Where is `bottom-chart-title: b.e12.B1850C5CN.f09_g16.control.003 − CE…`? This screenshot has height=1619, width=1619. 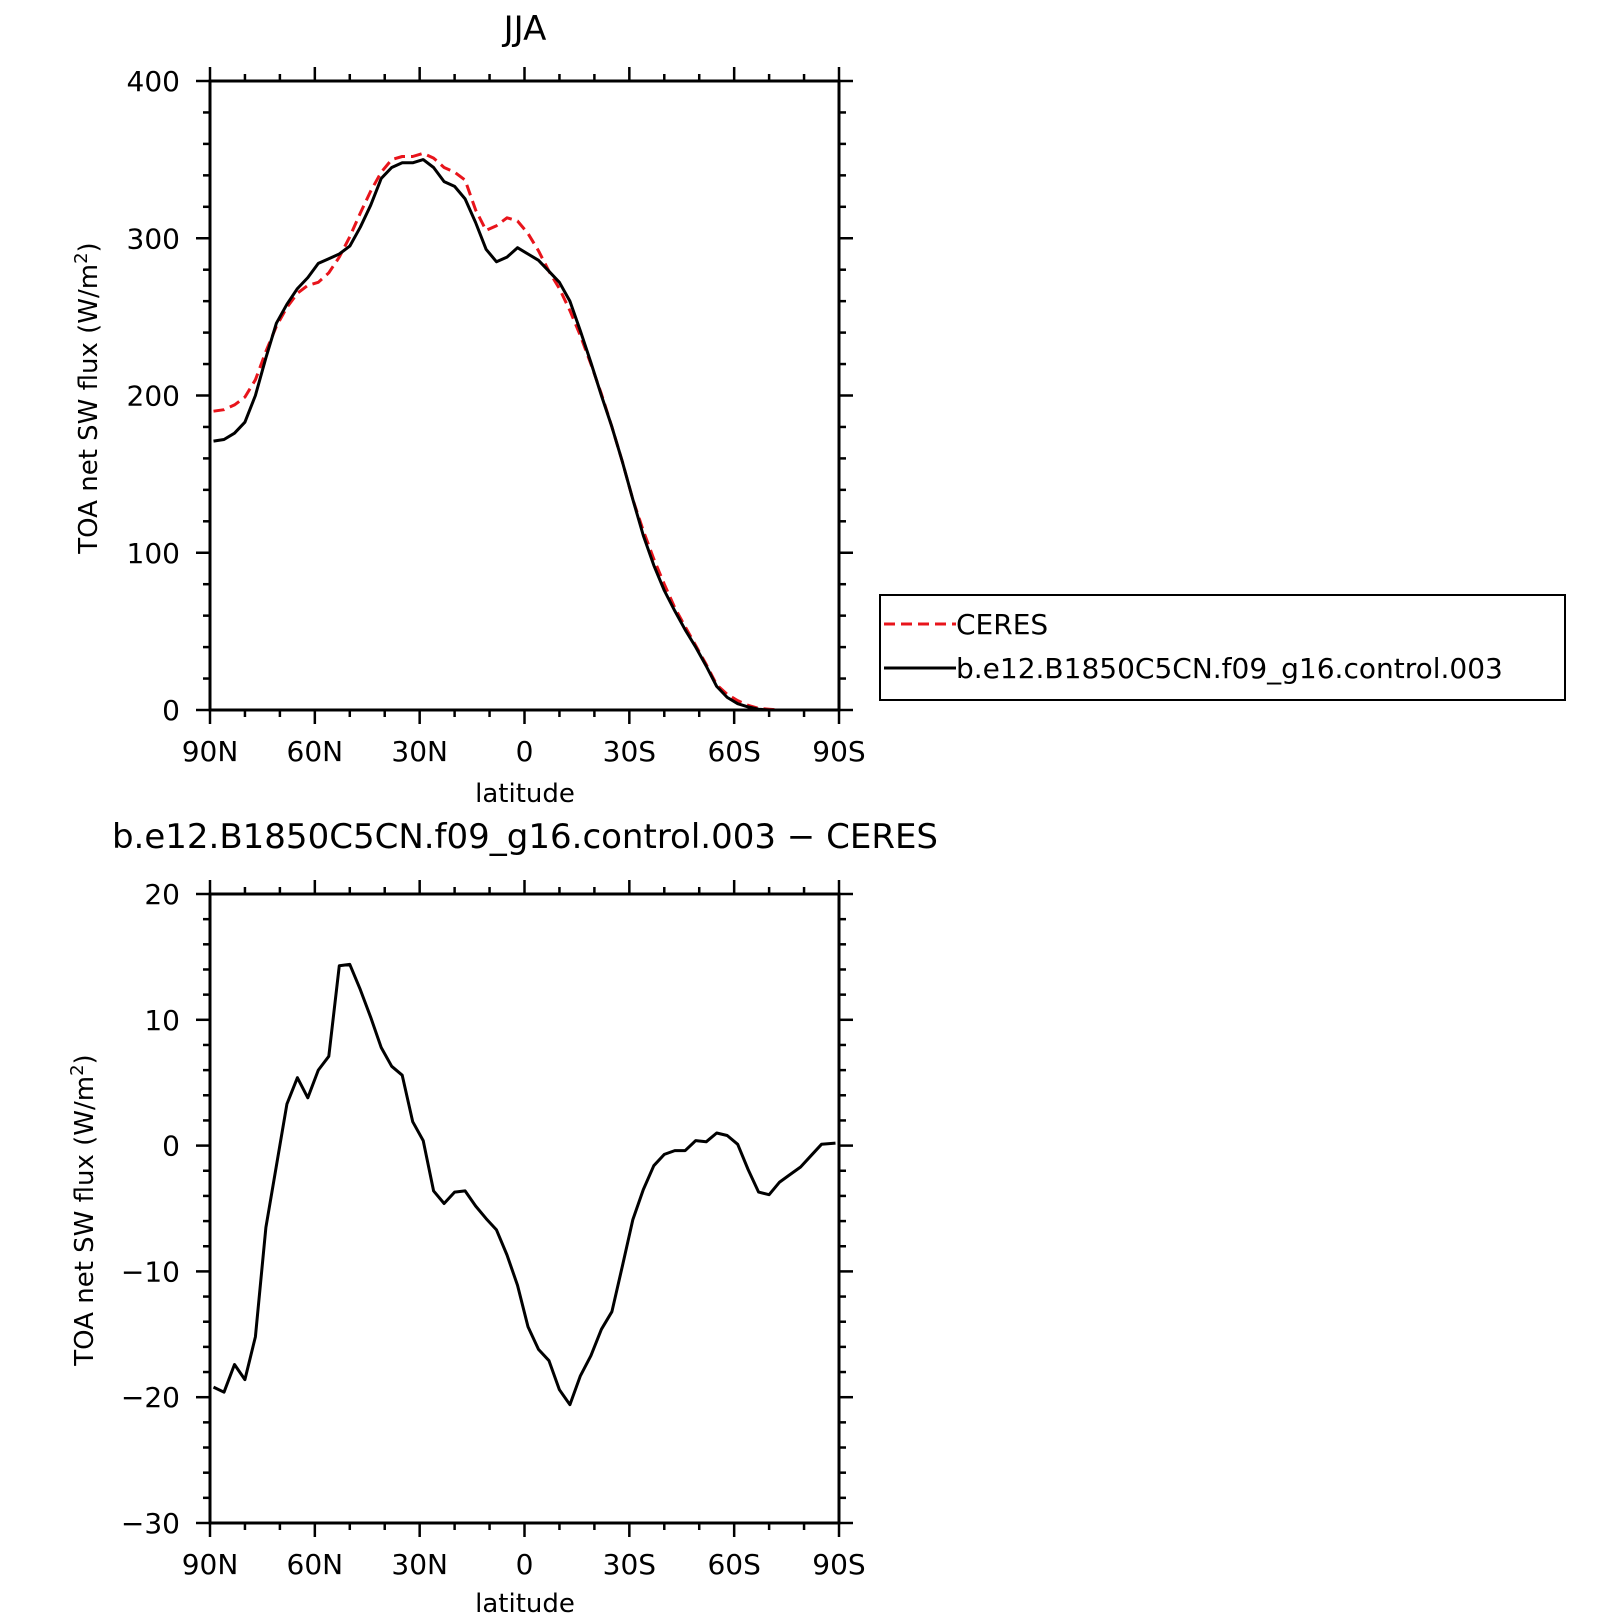 bottom-chart-title: b.e12.B1850C5CN.f09_g16.control.003 − CE… is located at coordinates (525, 837).